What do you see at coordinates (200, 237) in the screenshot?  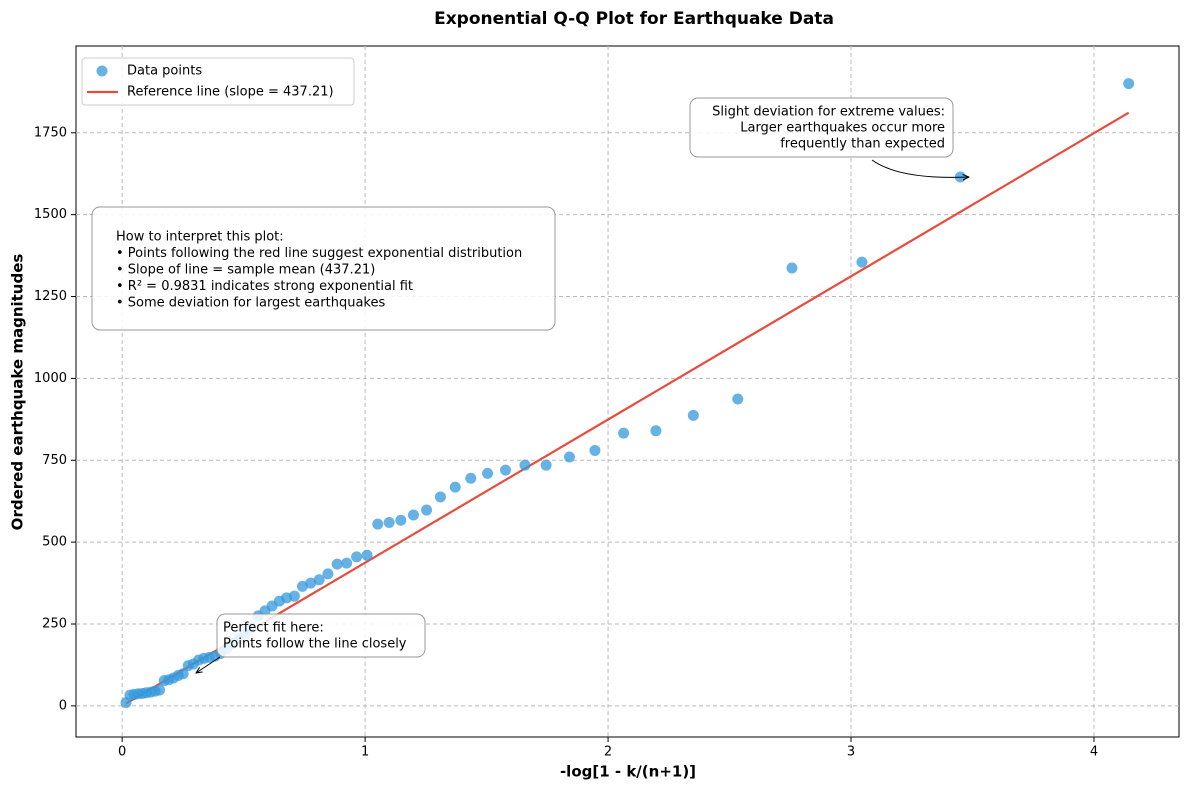 I see `annotation-text: How to interpret this plot:` at bounding box center [200, 237].